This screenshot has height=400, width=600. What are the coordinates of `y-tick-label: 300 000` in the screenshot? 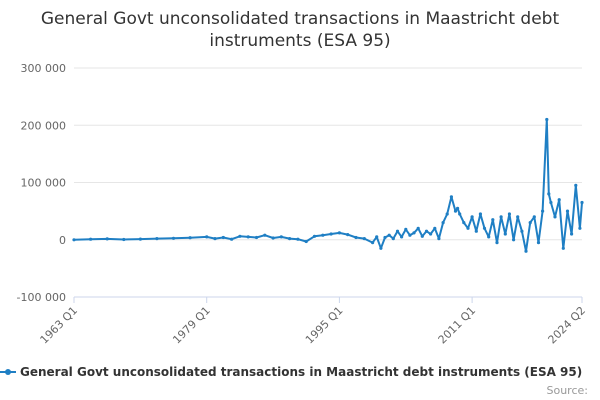 It's located at (44, 68).